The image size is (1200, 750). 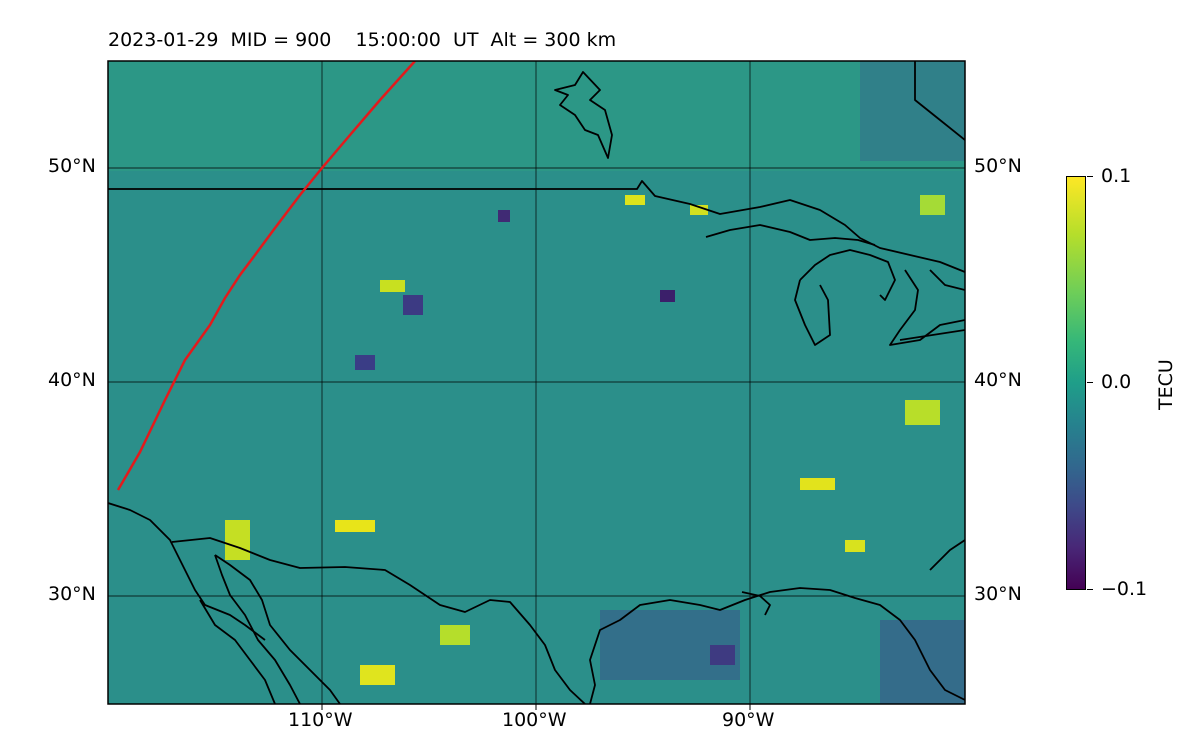 What do you see at coordinates (1116, 382) in the screenshot?
I see `colorbar-label-zero: 0.0` at bounding box center [1116, 382].